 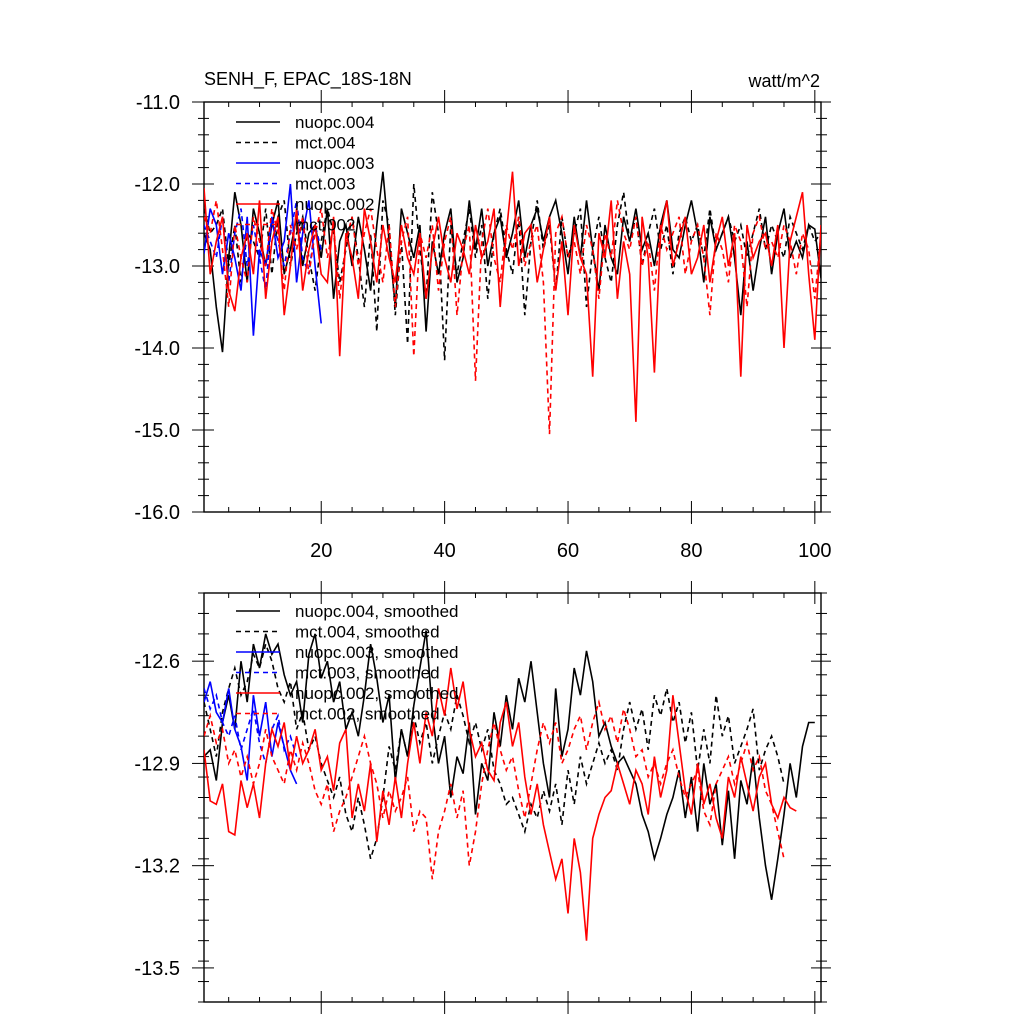 I want to click on series-line-mct-002-smoothed, so click(x=494, y=789).